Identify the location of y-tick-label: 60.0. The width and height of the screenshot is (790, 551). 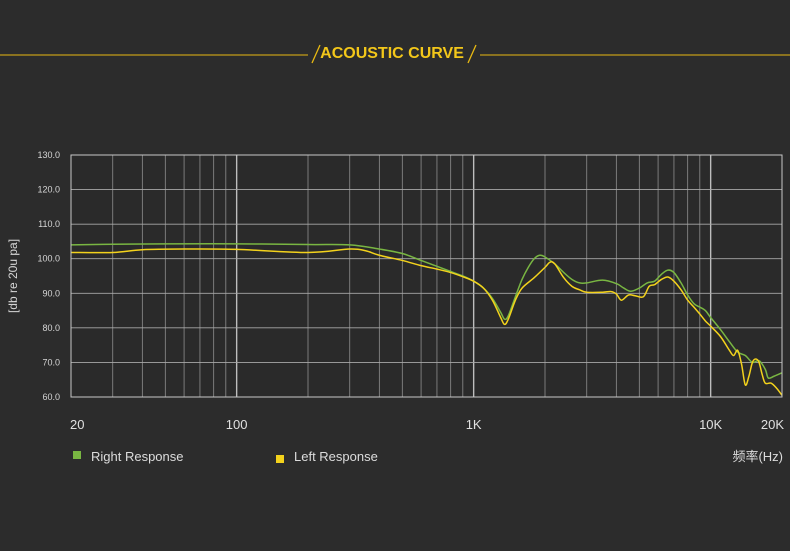
(51, 397).